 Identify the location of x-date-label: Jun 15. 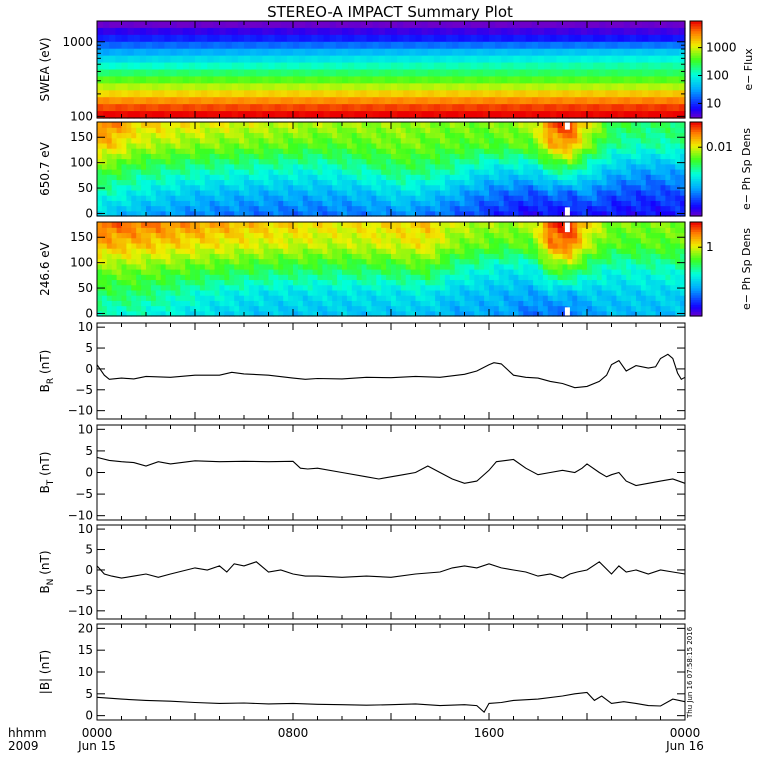
(96, 746).